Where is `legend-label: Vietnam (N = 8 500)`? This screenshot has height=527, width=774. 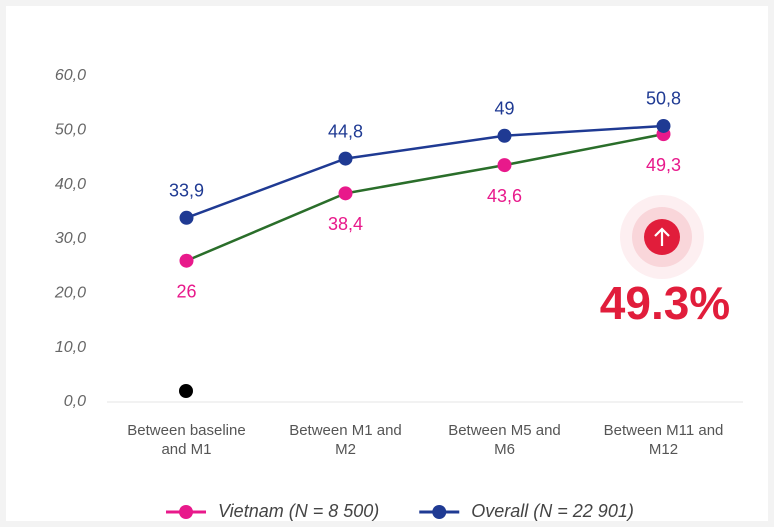
legend-label: Vietnam (N = 8 500) is located at coordinates (298, 511).